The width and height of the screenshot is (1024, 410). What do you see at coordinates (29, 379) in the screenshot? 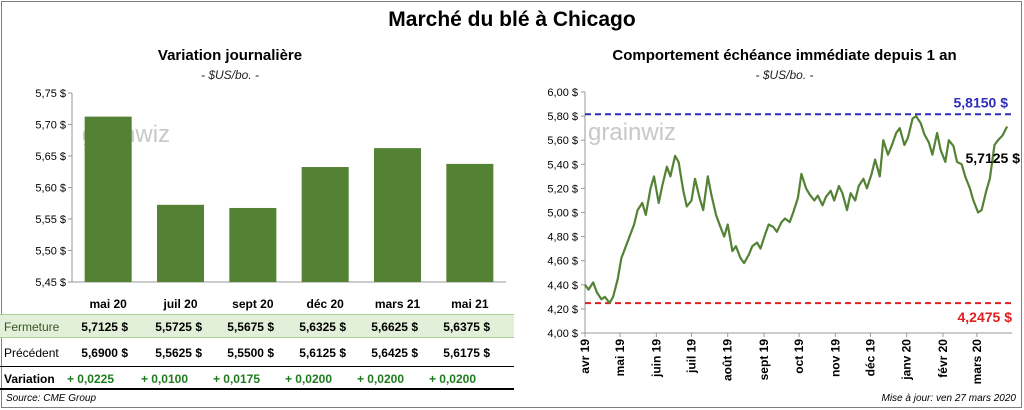
I see `variation-label: Variation` at bounding box center [29, 379].